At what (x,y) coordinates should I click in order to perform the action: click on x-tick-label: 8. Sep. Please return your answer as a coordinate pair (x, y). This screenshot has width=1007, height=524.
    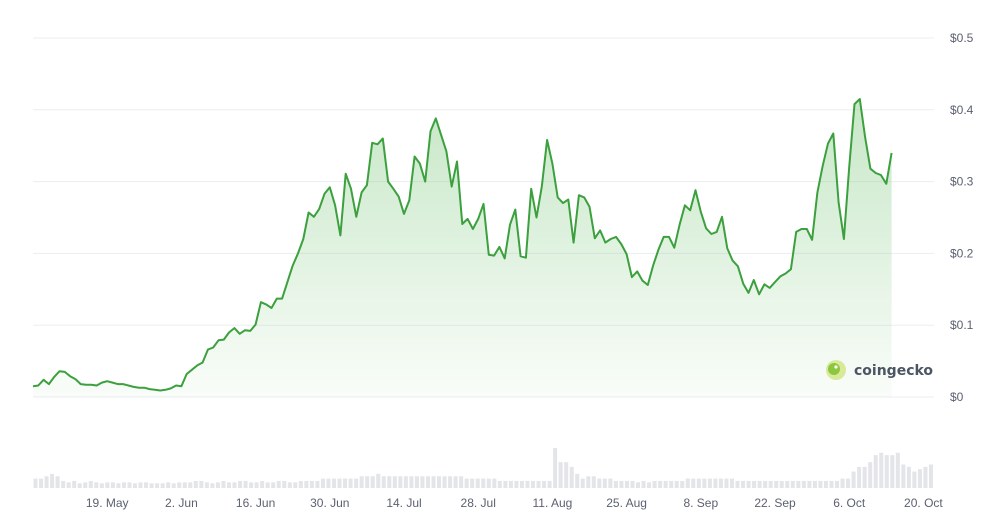
    Looking at the image, I should click on (700, 503).